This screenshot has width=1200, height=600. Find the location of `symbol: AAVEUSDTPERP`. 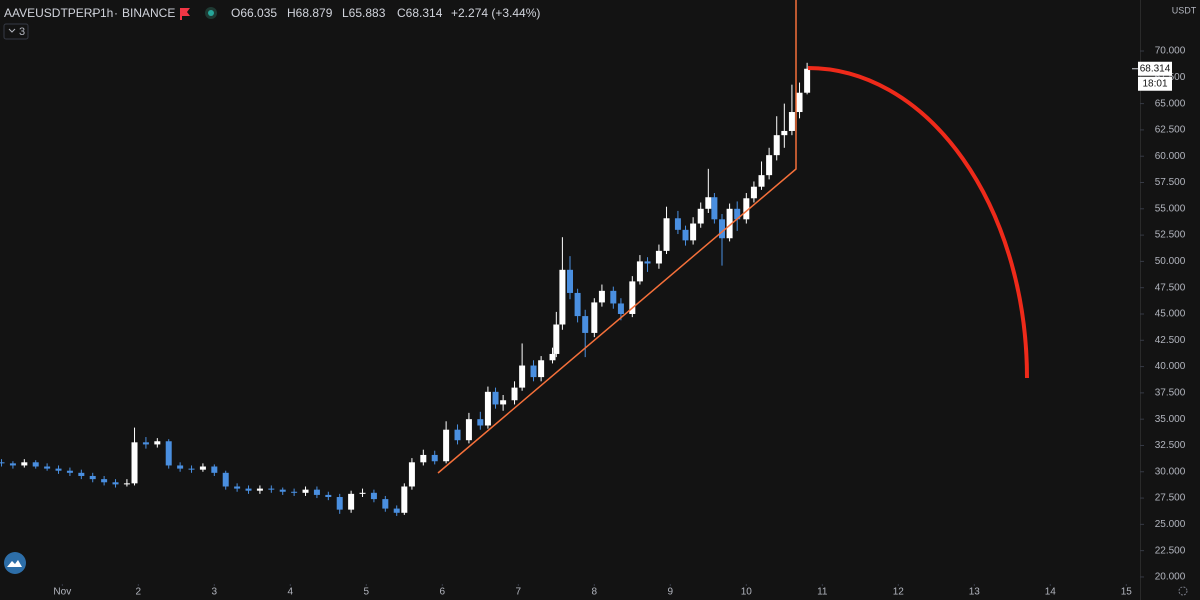

symbol: AAVEUSDTPERP is located at coordinates (52, 13).